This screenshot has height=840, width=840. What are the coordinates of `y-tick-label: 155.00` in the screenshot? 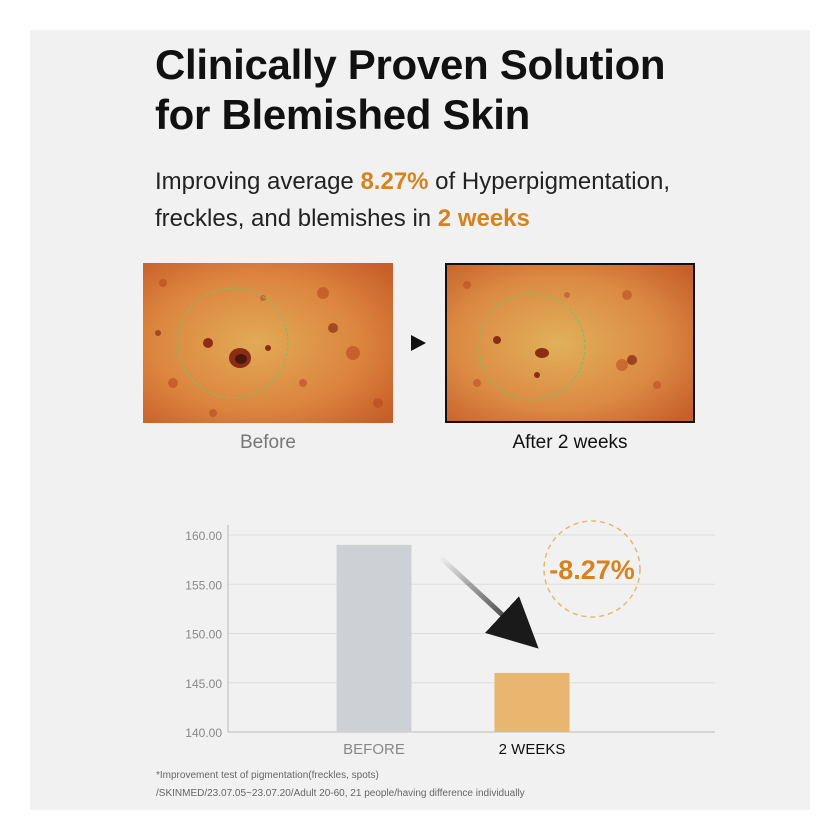 It's located at (203, 585).